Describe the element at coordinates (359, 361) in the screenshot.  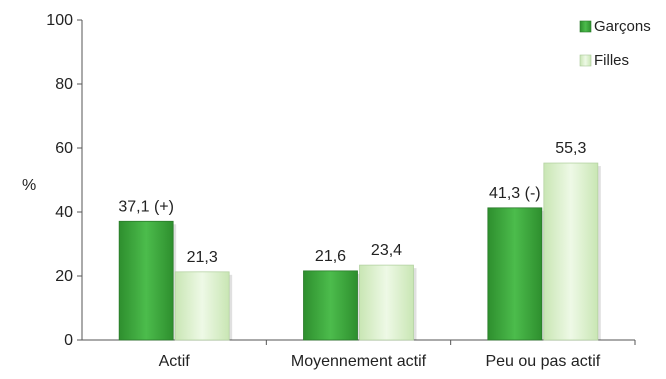
I see `category-label: Moyennement actif` at that location.